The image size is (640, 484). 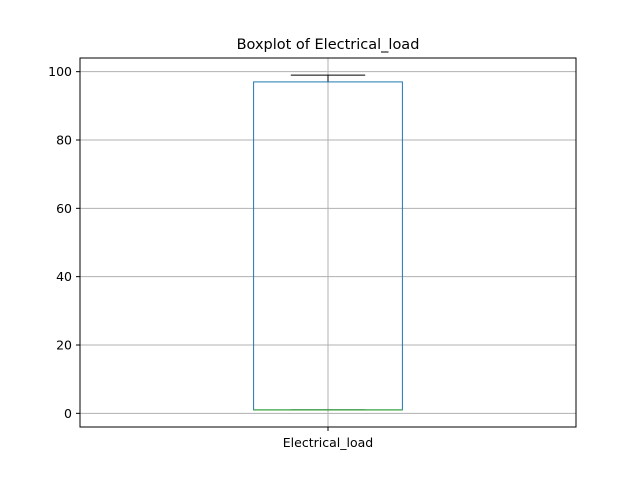 I want to click on chart-title: Boxplot of Electrical_load, so click(x=328, y=45).